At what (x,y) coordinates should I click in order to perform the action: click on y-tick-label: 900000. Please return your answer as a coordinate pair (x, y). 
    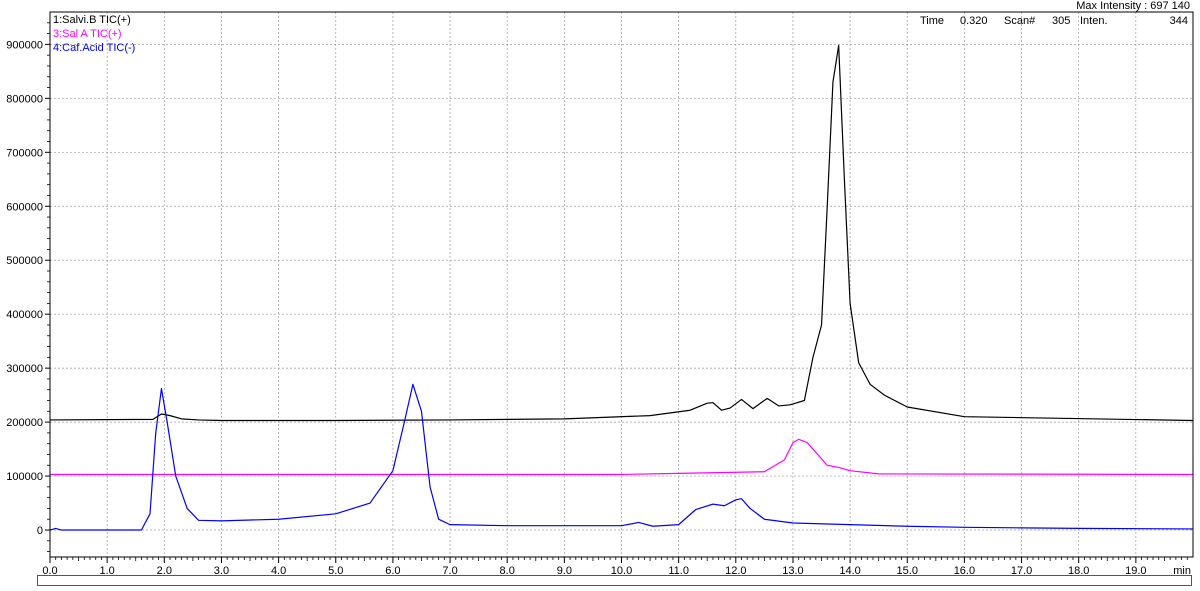
    Looking at the image, I should click on (24, 45).